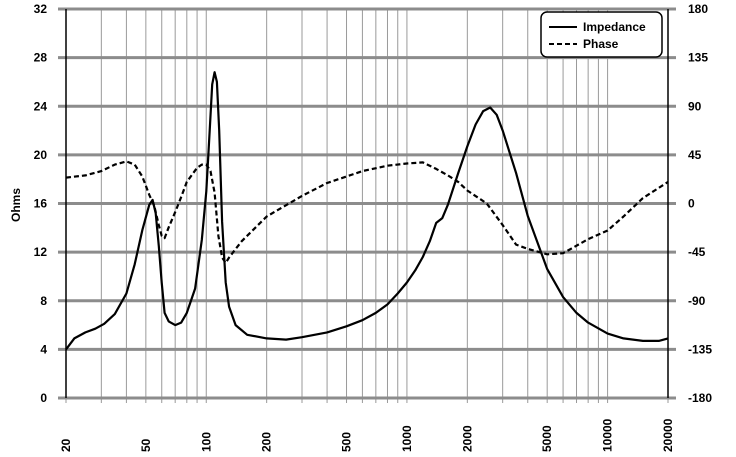 This screenshot has width=736, height=457. Describe the element at coordinates (146, 445) in the screenshot. I see `x-tick-label: 50` at that location.